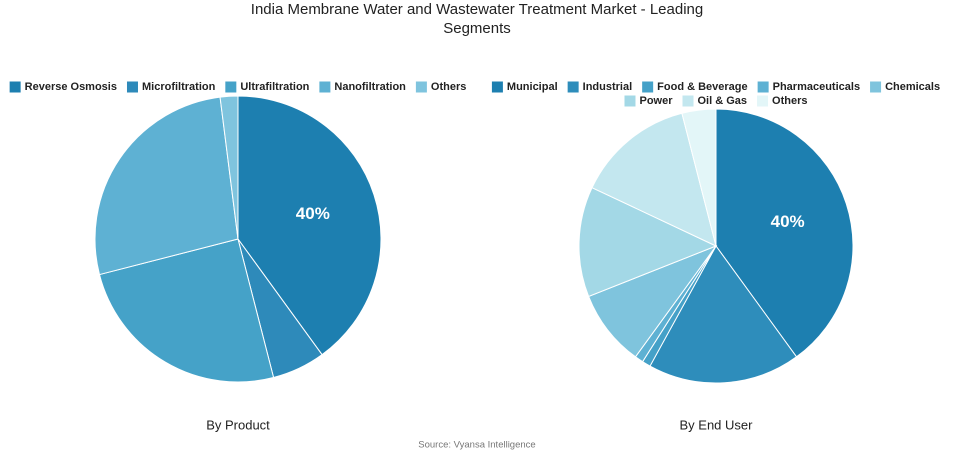 This screenshot has width=955, height=454. Describe the element at coordinates (238, 424) in the screenshot. I see `pie-title: By Product` at that location.